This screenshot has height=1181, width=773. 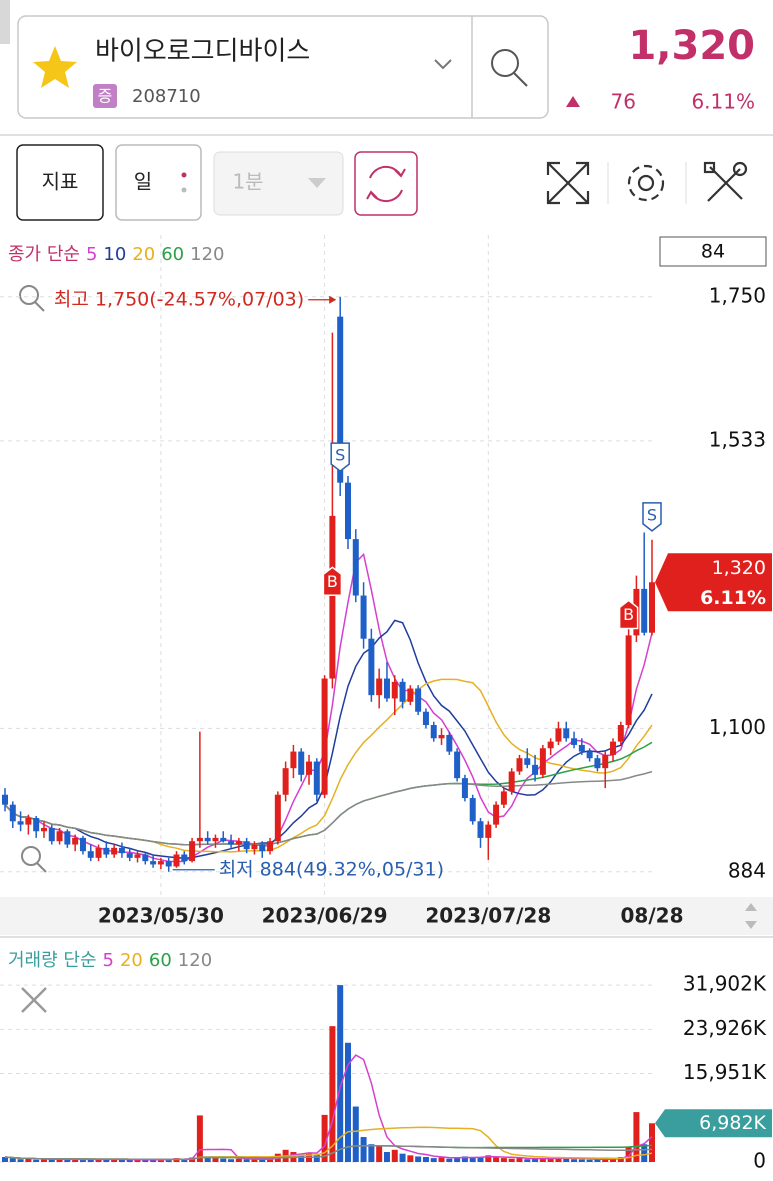 What do you see at coordinates (325, 916) in the screenshot?
I see `x-tick-label: 2023/06/29` at bounding box center [325, 916].